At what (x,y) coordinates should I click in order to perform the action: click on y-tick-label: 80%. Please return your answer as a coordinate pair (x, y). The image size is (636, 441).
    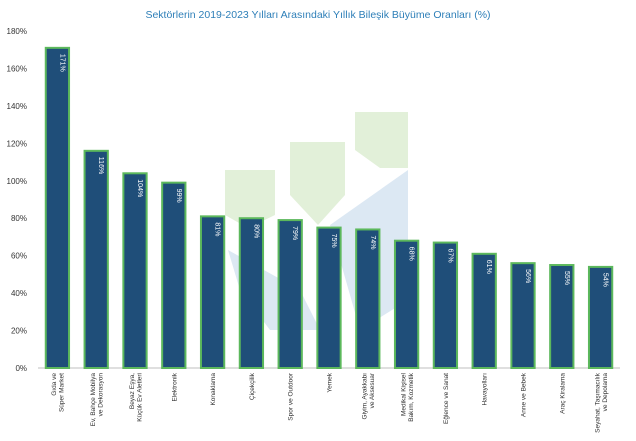
    Looking at the image, I should click on (19, 218).